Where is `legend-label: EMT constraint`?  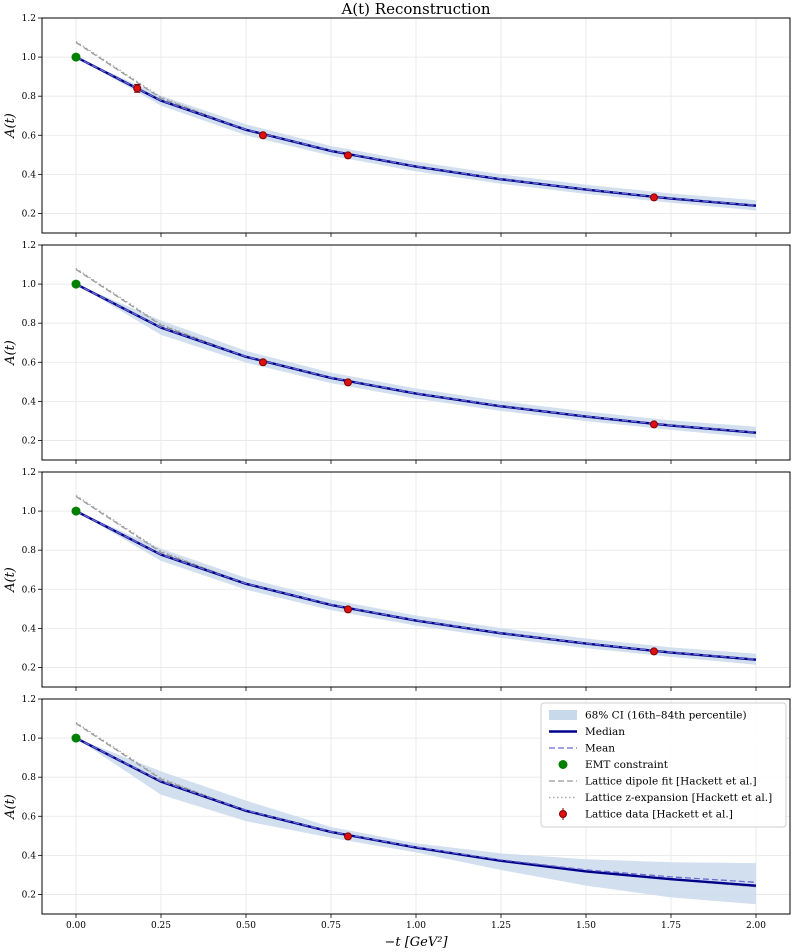 legend-label: EMT constraint is located at coordinates (627, 765).